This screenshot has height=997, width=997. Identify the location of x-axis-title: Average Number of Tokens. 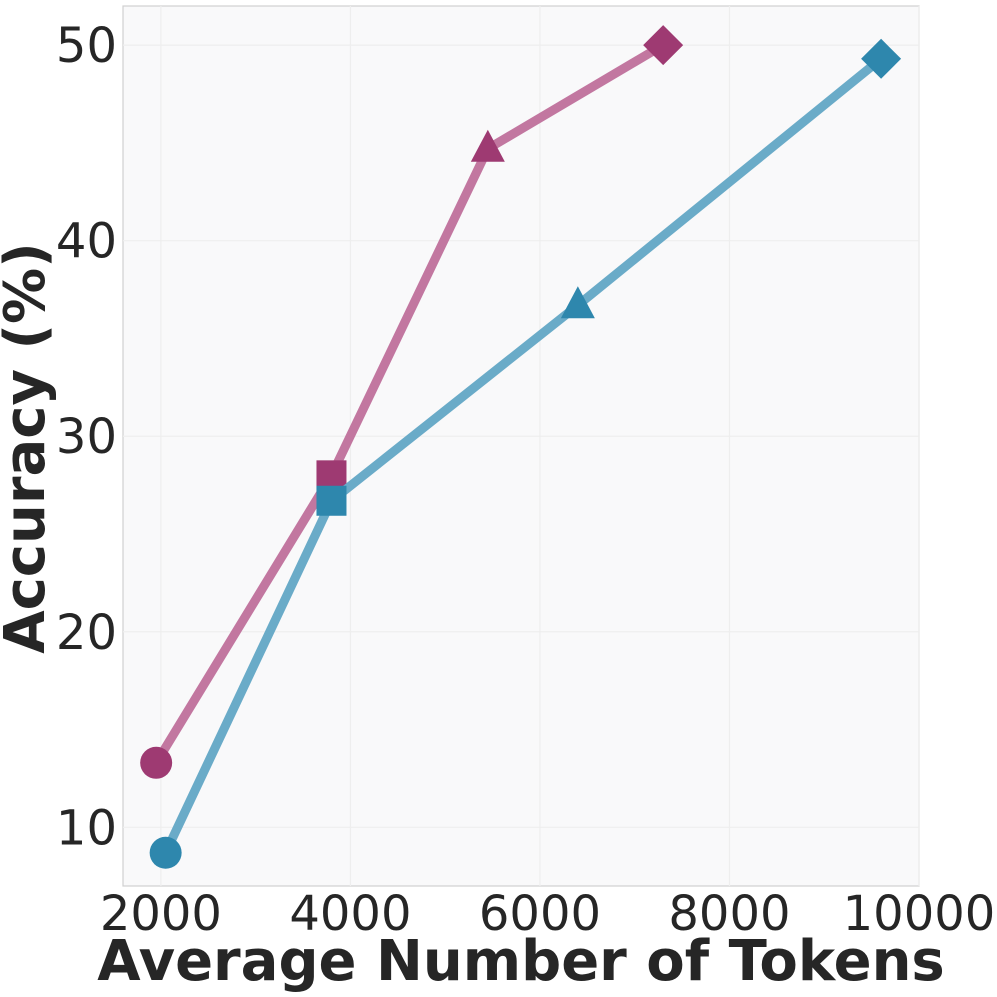
(521, 961).